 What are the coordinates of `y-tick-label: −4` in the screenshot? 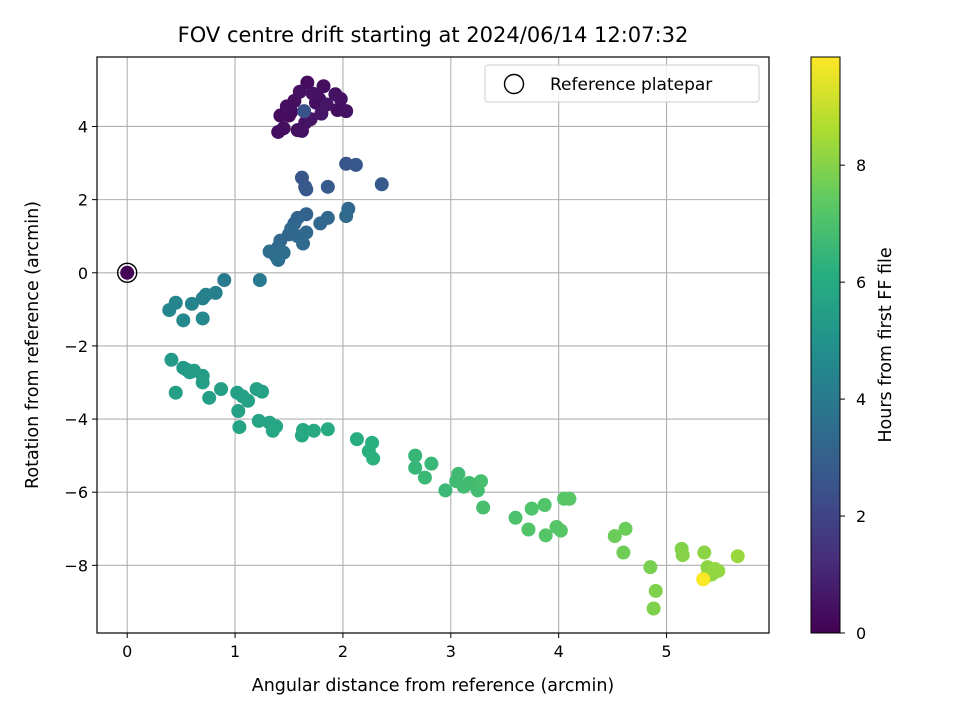 It's located at (76, 419).